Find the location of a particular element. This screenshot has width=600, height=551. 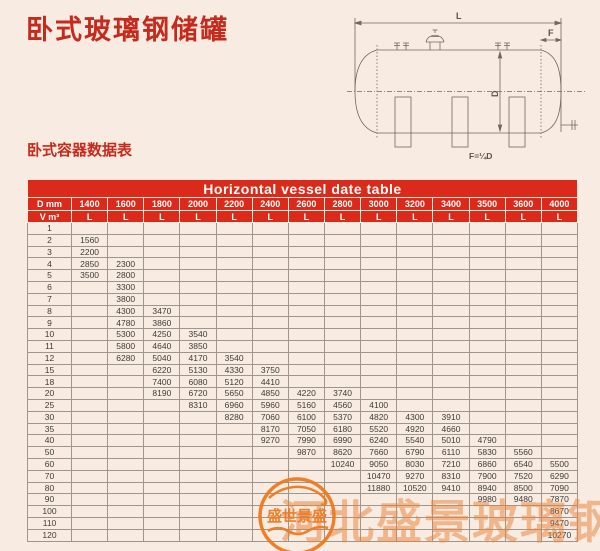

cell: 4920 is located at coordinates (415, 429).